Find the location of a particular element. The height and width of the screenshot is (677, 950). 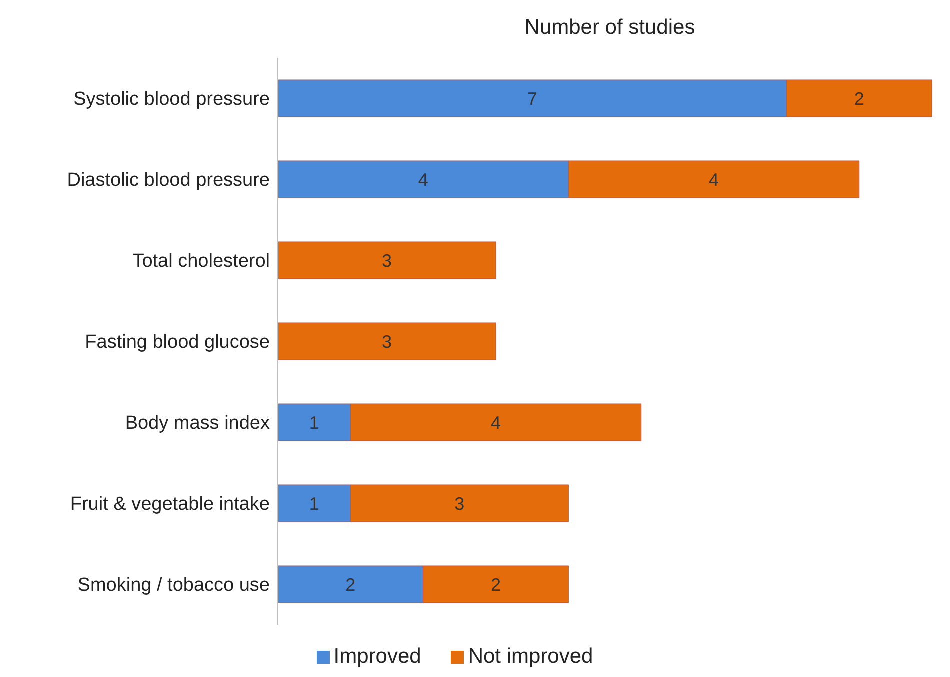

y-tick-label: Diastolic blood pressure is located at coordinates (168, 181).